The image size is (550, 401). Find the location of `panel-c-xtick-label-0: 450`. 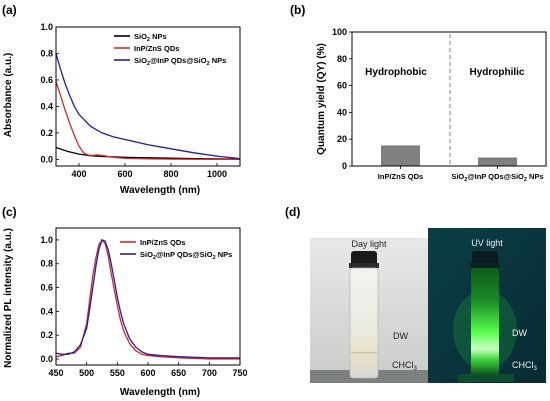

panel-c-xtick-label-0: 450 is located at coordinates (55, 373).